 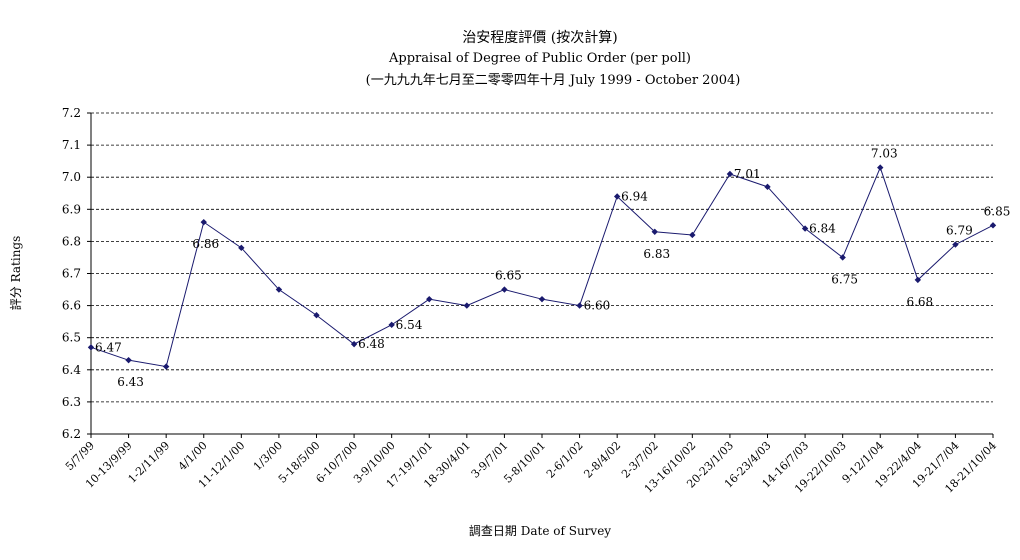 I want to click on data-label: 7.01, so click(x=747, y=174).